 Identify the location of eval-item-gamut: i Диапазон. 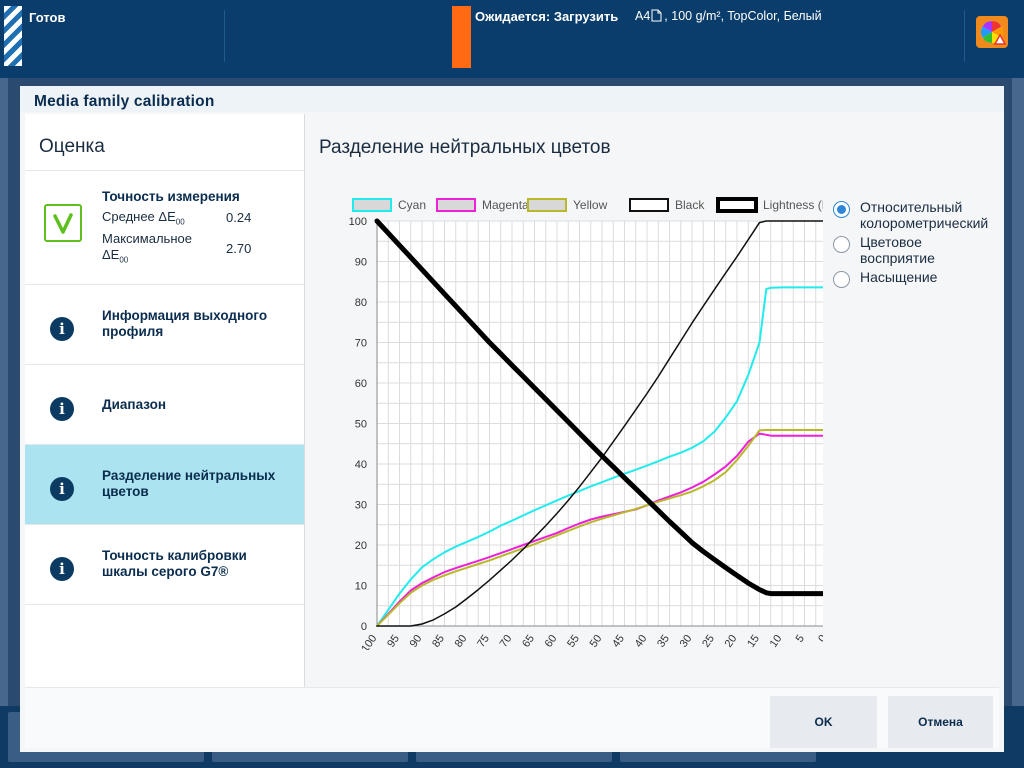
(164, 404).